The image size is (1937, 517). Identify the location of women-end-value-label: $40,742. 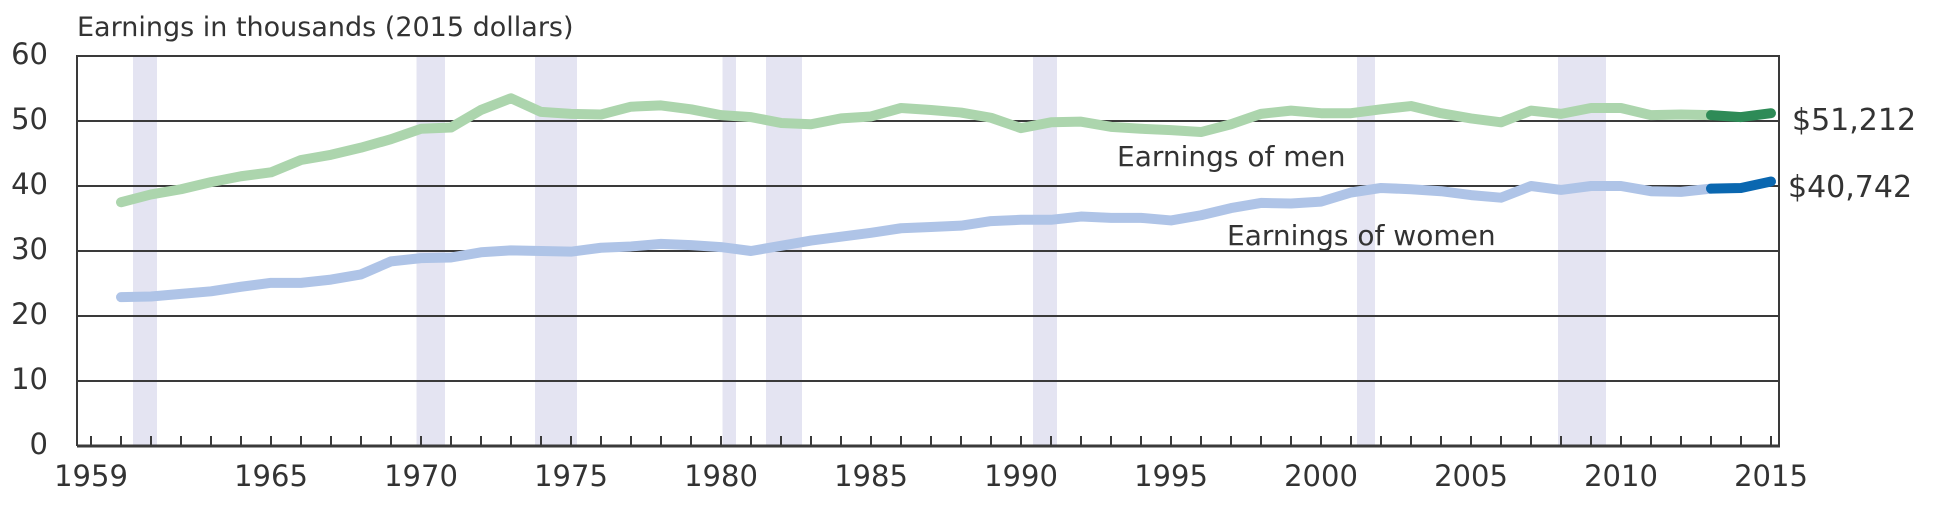
(1850, 187).